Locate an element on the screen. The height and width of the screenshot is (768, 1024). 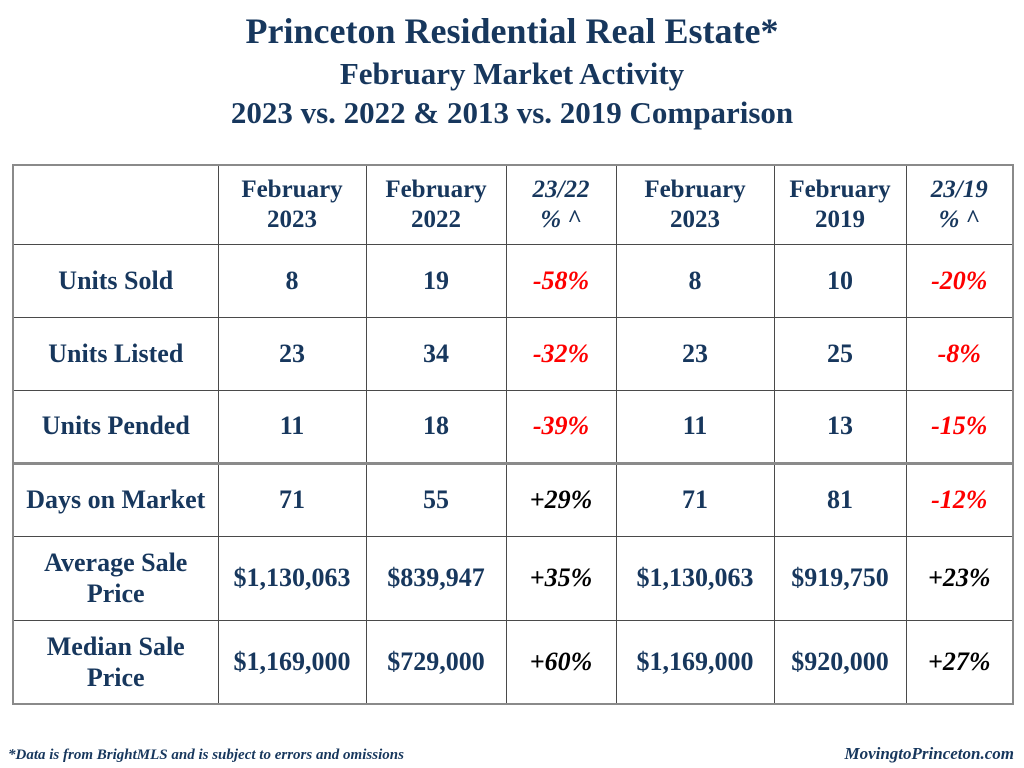
row-label: Average Sale Price is located at coordinates (115, 578).